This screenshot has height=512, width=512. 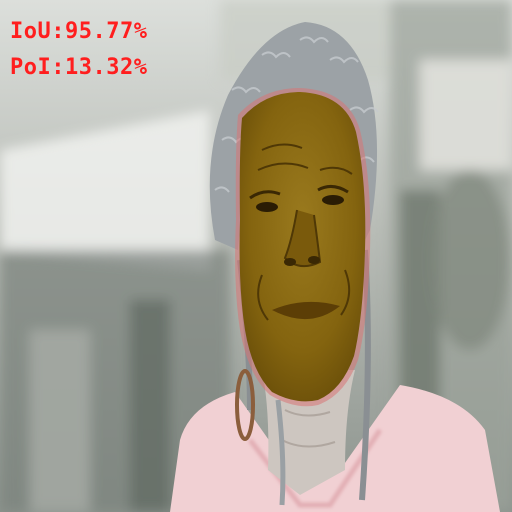 I want to click on earring, so click(x=245, y=405).